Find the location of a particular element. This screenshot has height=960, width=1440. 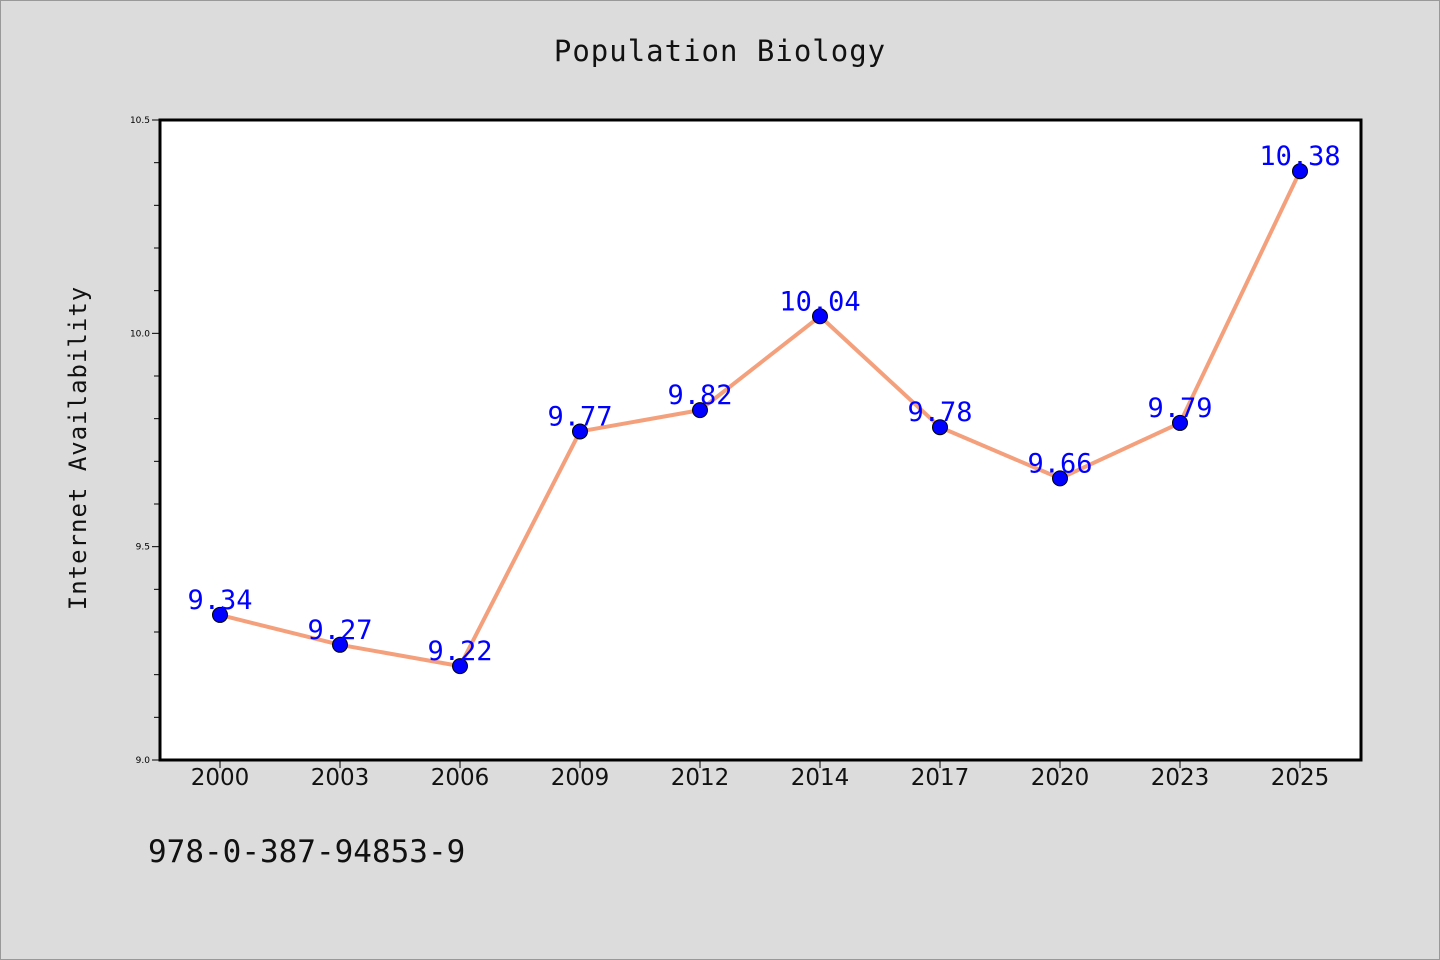

data-label: 10.04 is located at coordinates (819, 301).